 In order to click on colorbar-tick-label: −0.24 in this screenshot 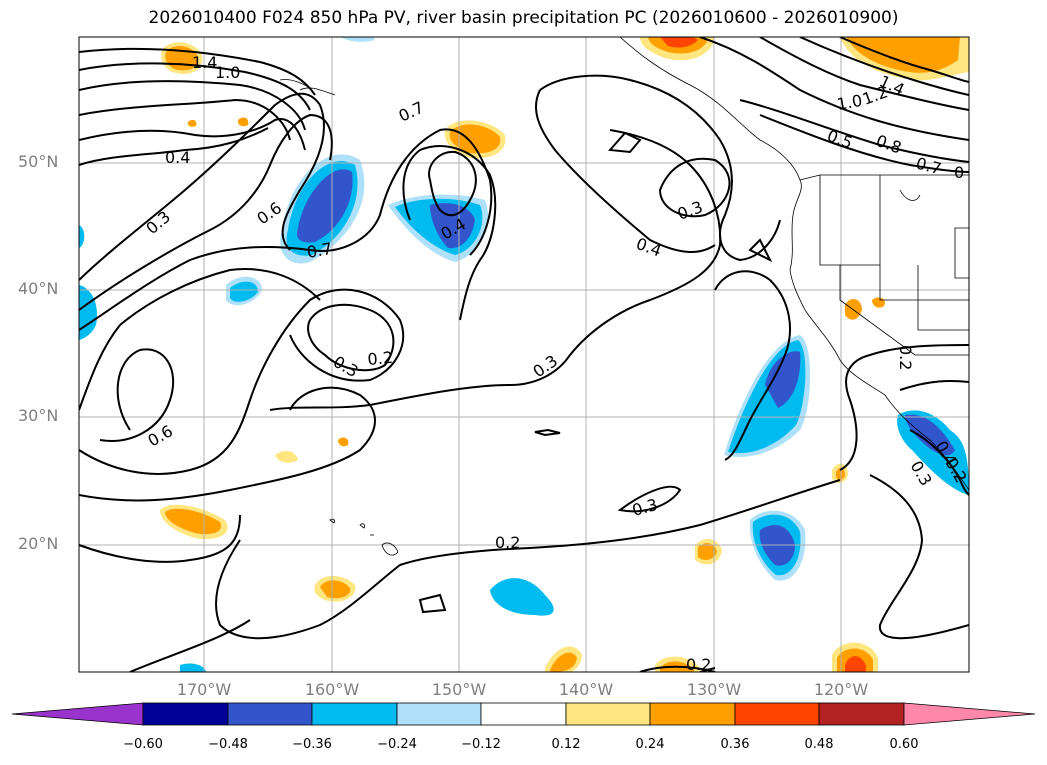, I will do `click(397, 744)`.